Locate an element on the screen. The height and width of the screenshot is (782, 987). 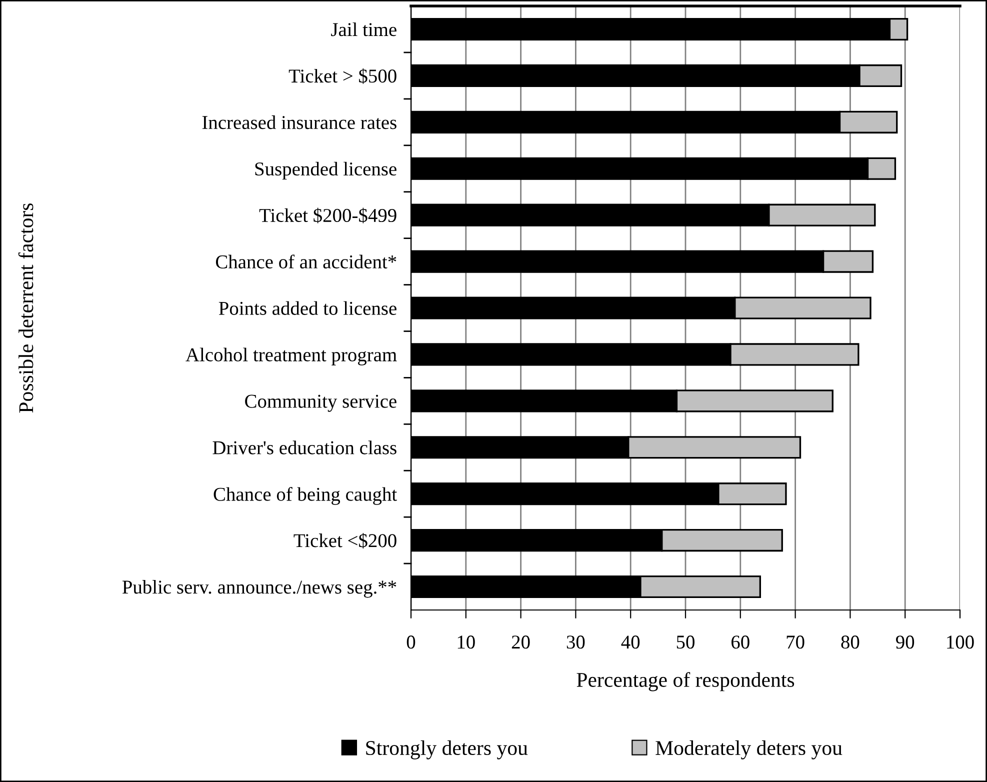
x-tick-label: 0 is located at coordinates (411, 642).